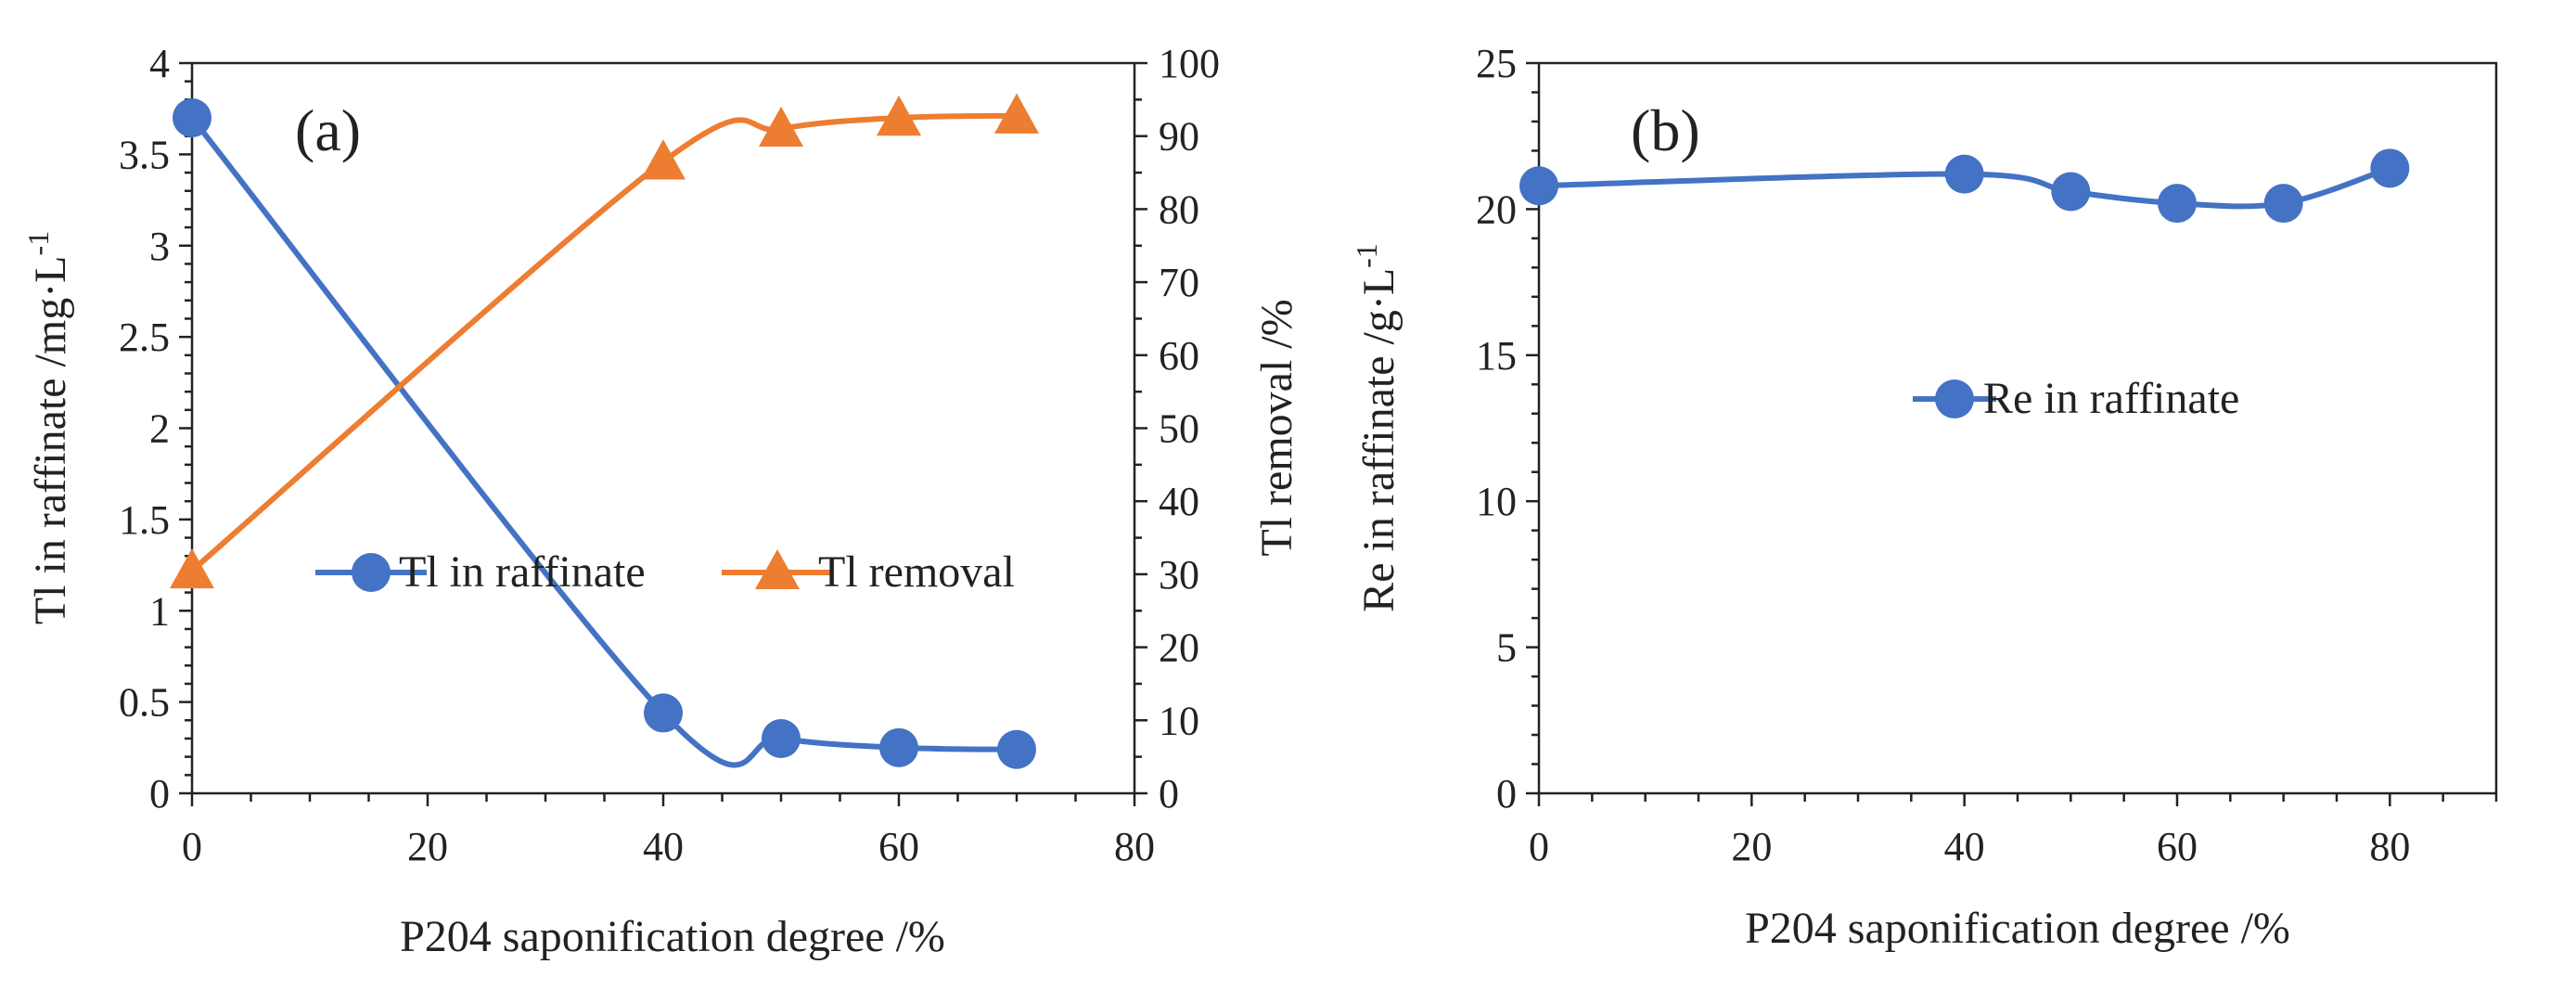  I want to click on series-line-tl-removal, so click(604, 342).